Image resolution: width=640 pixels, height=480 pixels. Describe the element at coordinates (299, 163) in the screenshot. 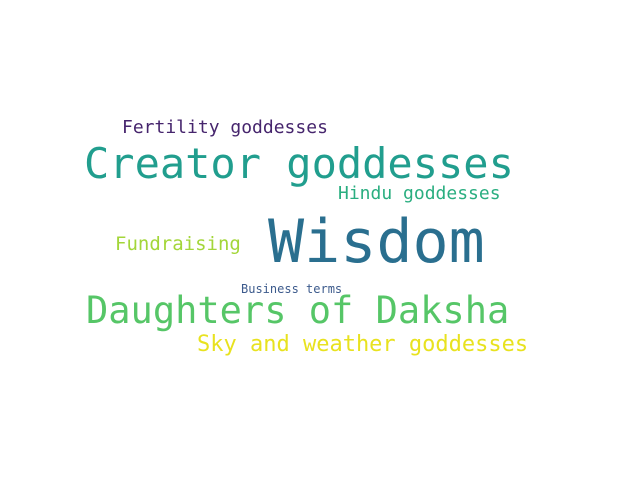

I see `word-creator-goddesses: Creator goddesses` at that location.